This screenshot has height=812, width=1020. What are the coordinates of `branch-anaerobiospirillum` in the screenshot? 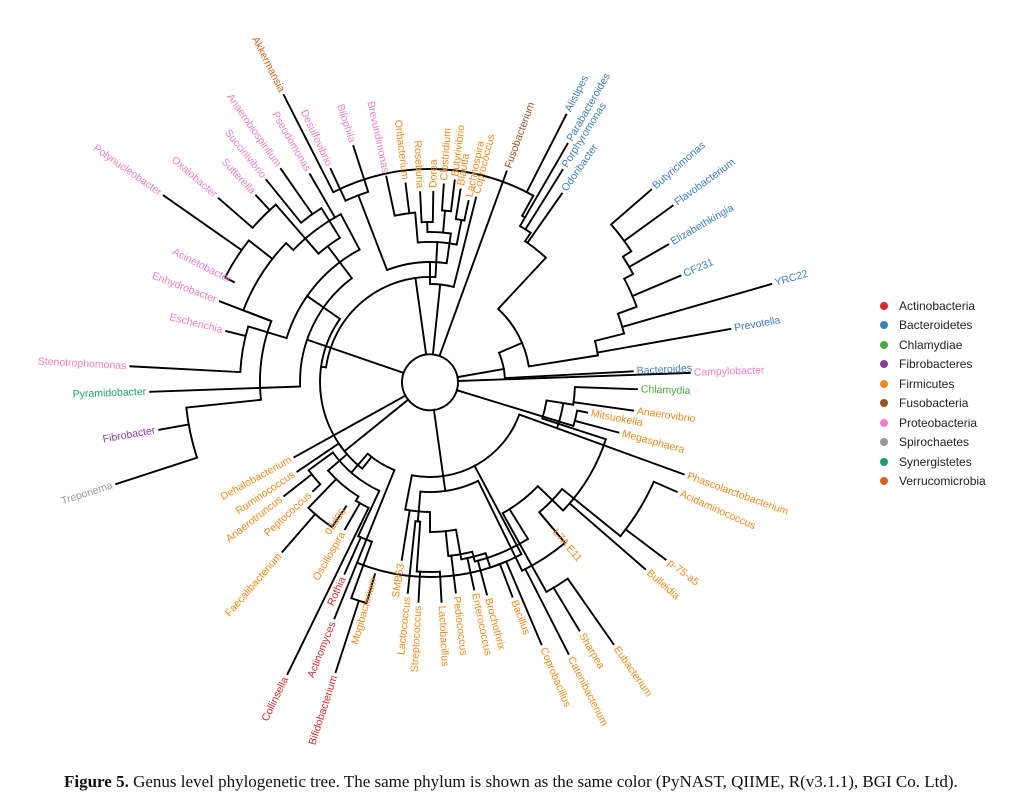 It's located at (296, 191).